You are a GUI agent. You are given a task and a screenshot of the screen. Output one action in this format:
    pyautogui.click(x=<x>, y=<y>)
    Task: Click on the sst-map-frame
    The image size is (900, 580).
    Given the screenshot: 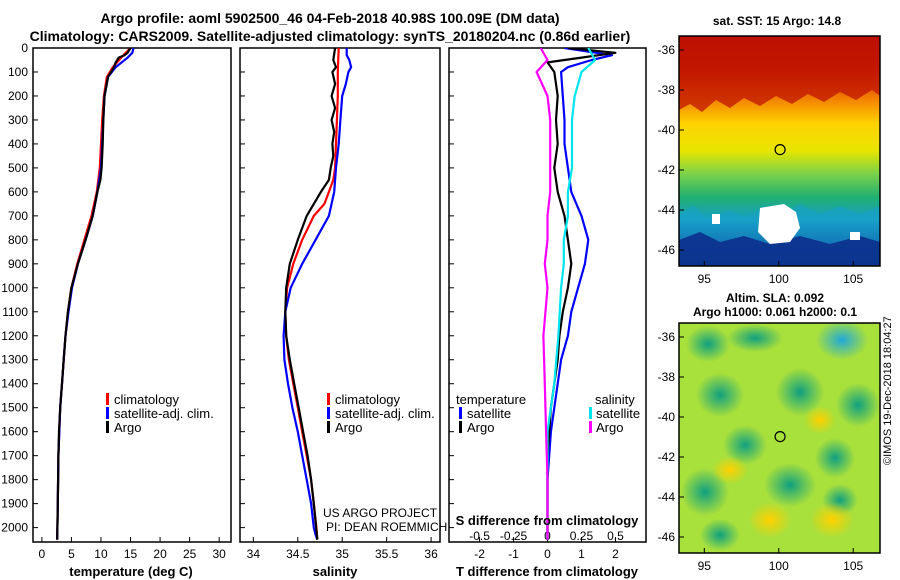 What is the action you would take?
    pyautogui.click(x=779, y=151)
    